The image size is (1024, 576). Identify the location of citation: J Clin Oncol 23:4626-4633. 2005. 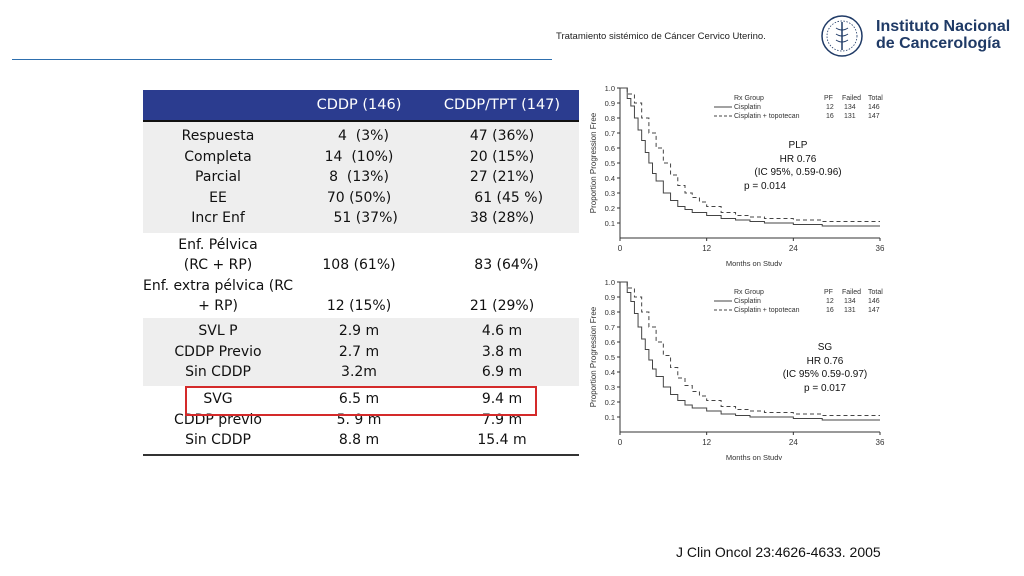
(778, 552).